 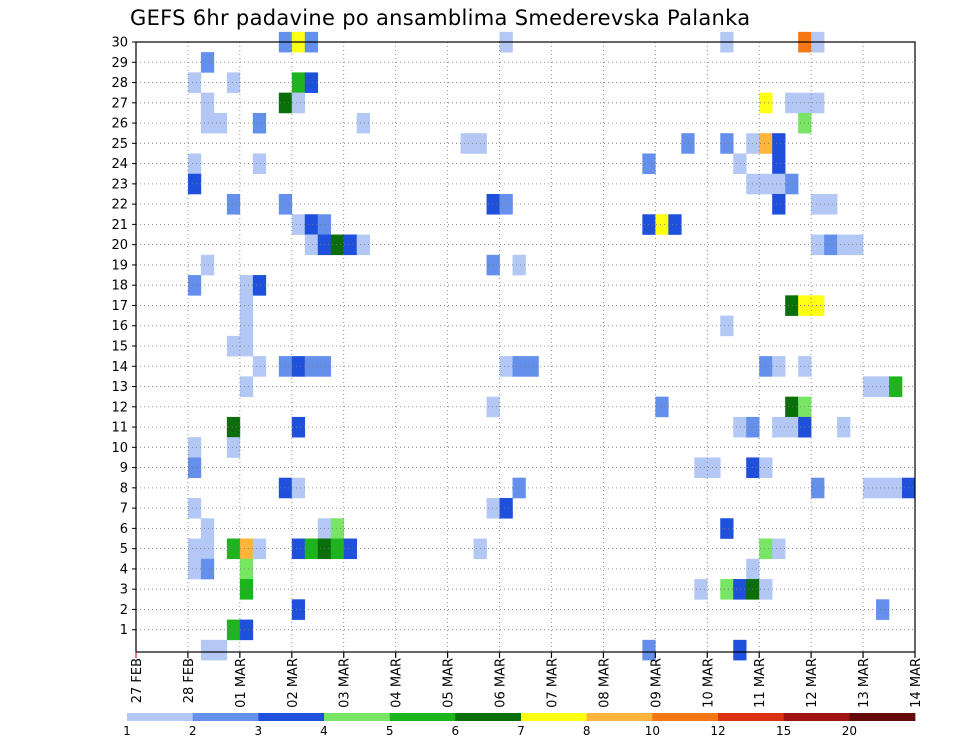 I want to click on y-tick-label: 27, so click(x=119, y=103).